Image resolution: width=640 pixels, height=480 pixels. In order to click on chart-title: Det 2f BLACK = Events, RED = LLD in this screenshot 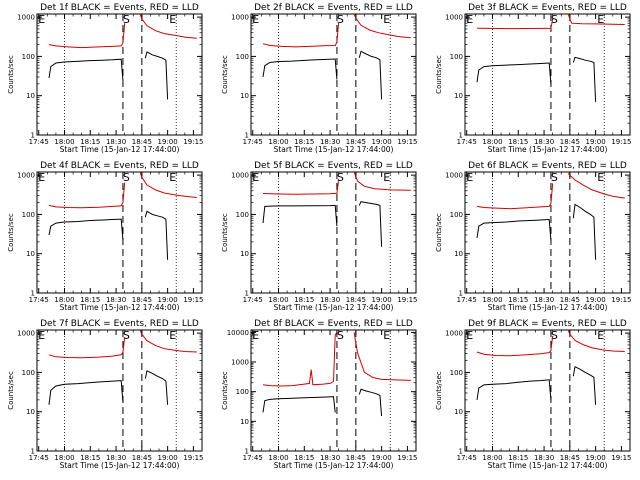, I will do `click(333, 8)`.